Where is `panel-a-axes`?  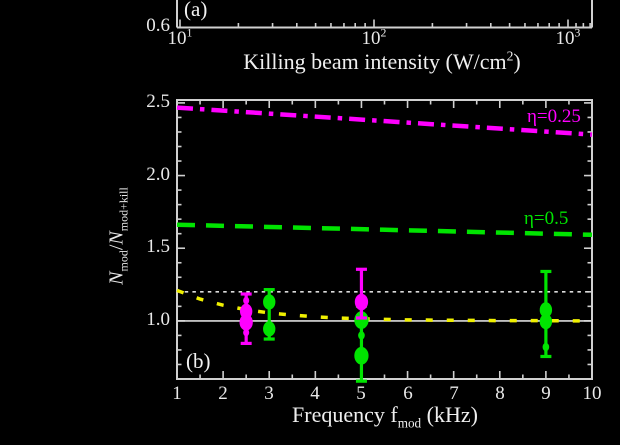 panel-a-axes is located at coordinates (384, 14).